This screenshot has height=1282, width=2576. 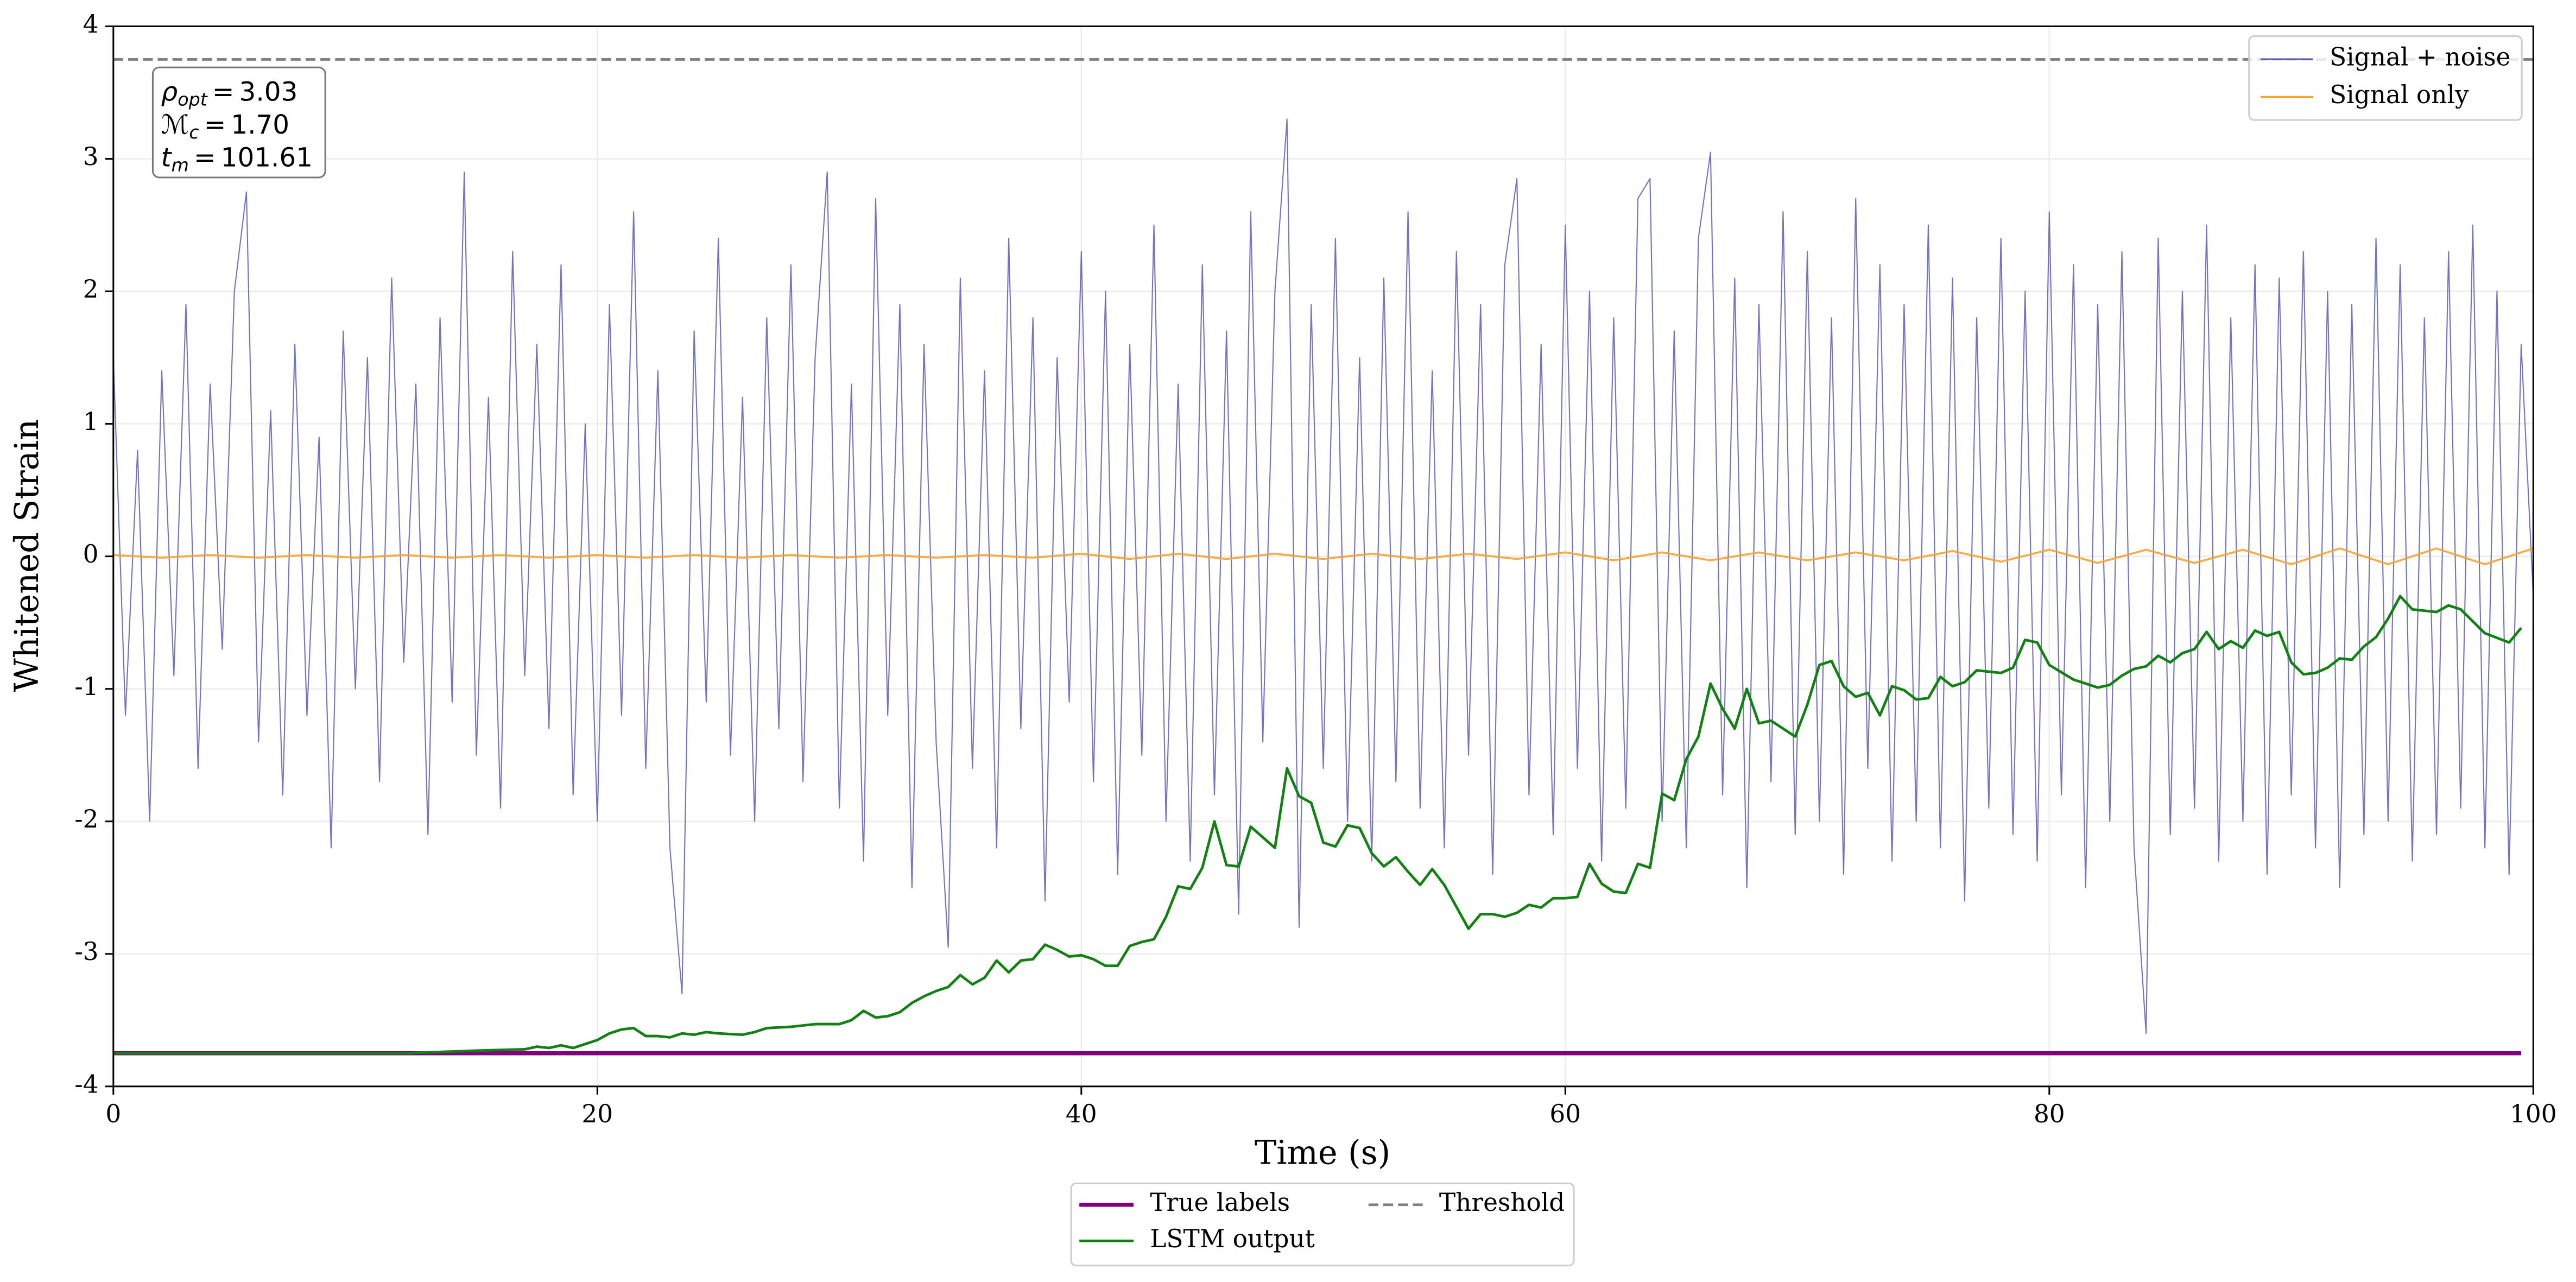 I want to click on annotation-box, so click(x=238, y=122).